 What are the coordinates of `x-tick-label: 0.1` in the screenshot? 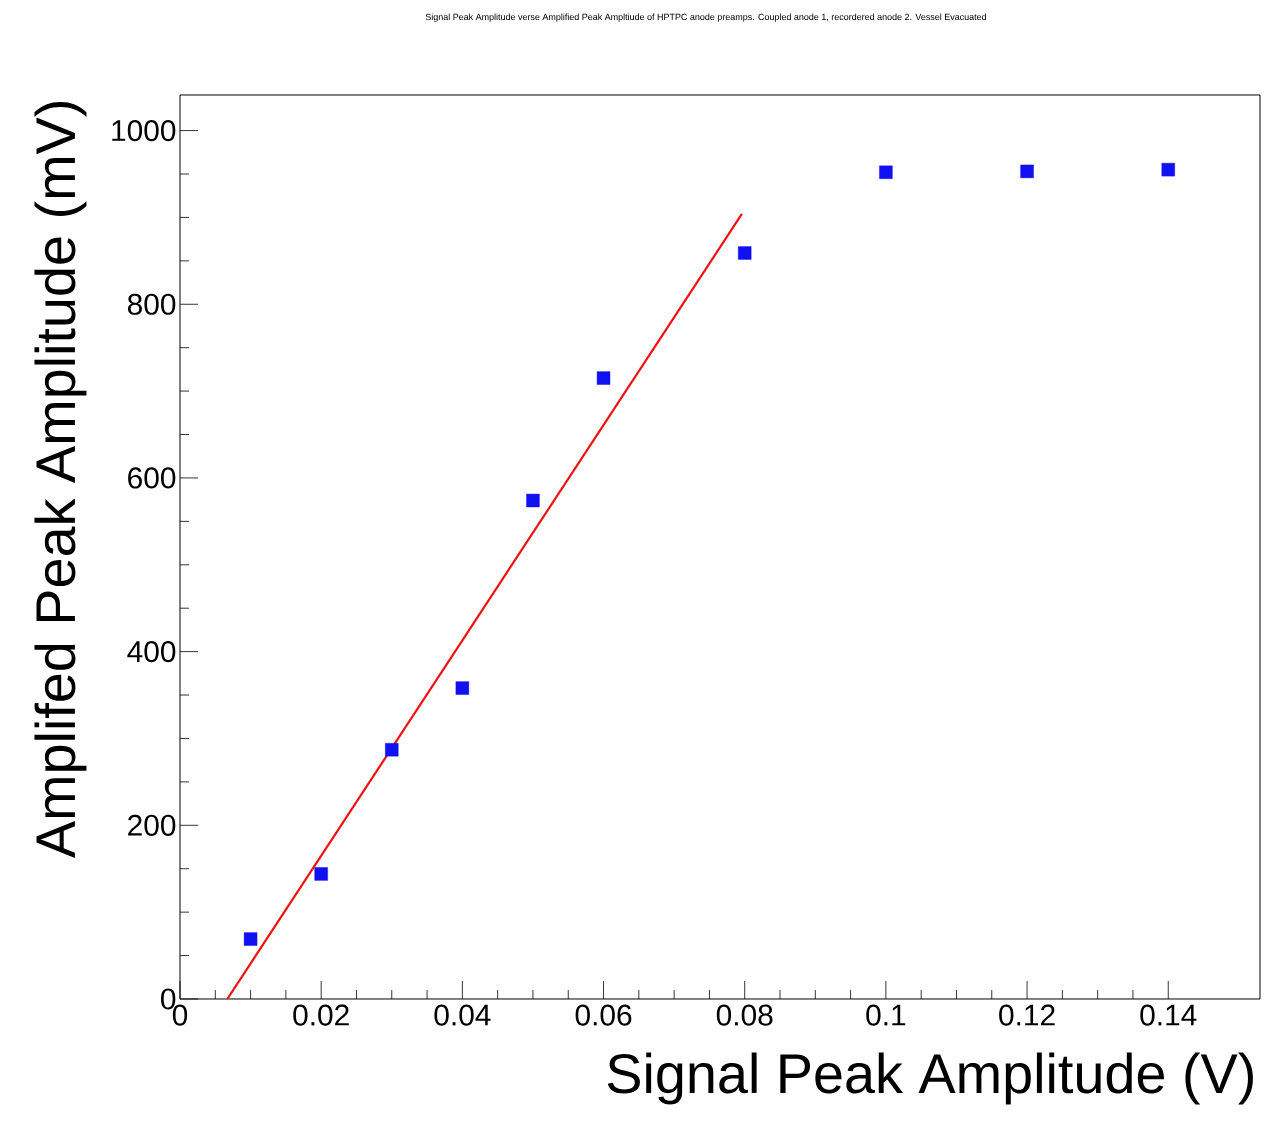 It's located at (886, 1015).